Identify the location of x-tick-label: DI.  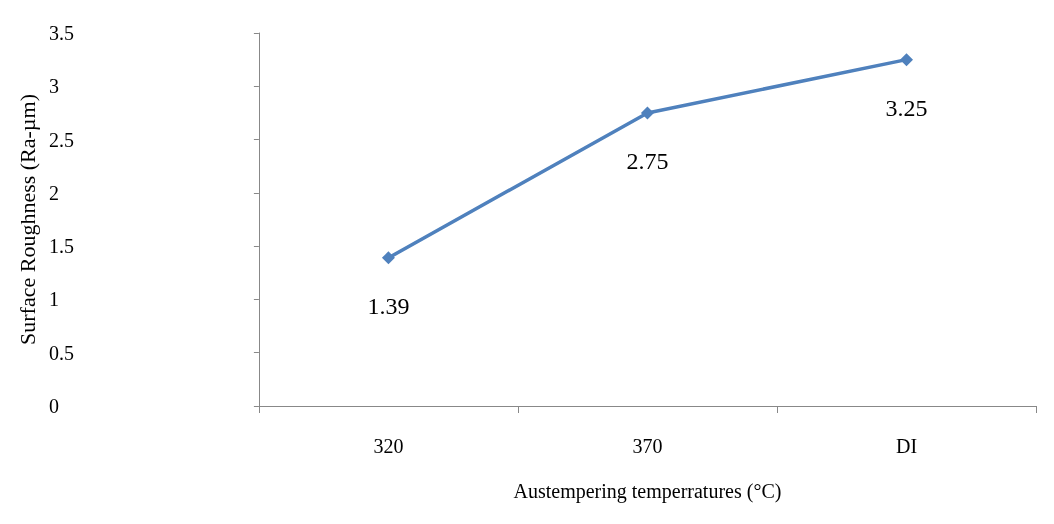
(906, 446).